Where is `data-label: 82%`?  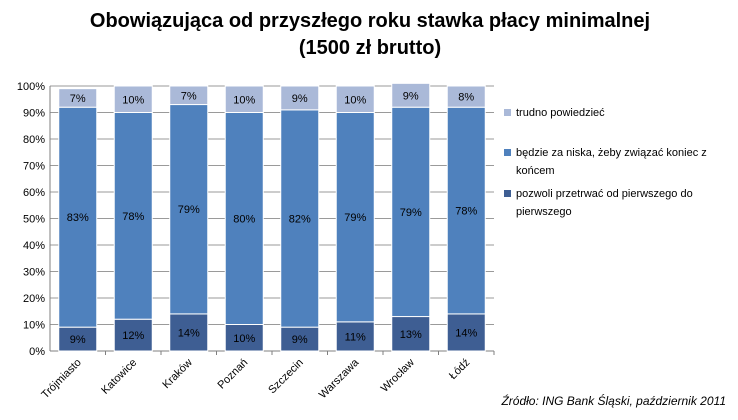 data-label: 82% is located at coordinates (300, 220).